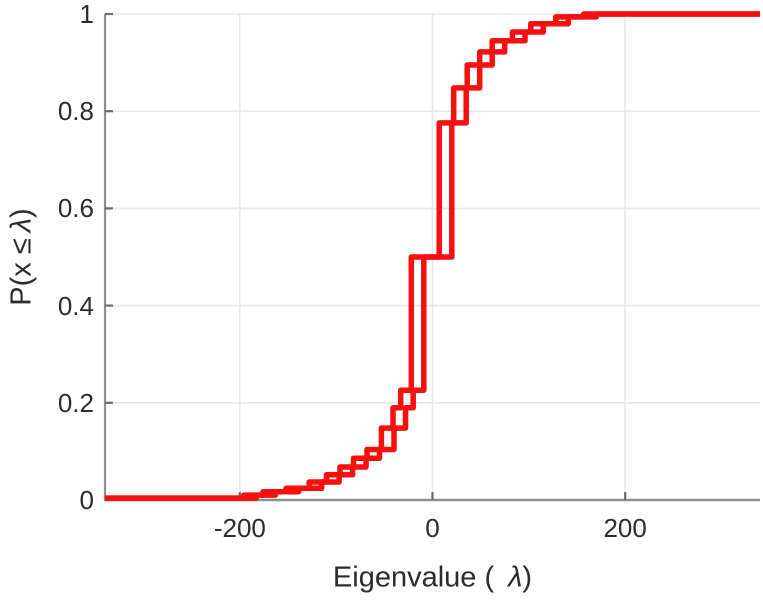 This screenshot has width=763, height=600. I want to click on x-axis-label: Eigenvalue ( λ), so click(432, 578).